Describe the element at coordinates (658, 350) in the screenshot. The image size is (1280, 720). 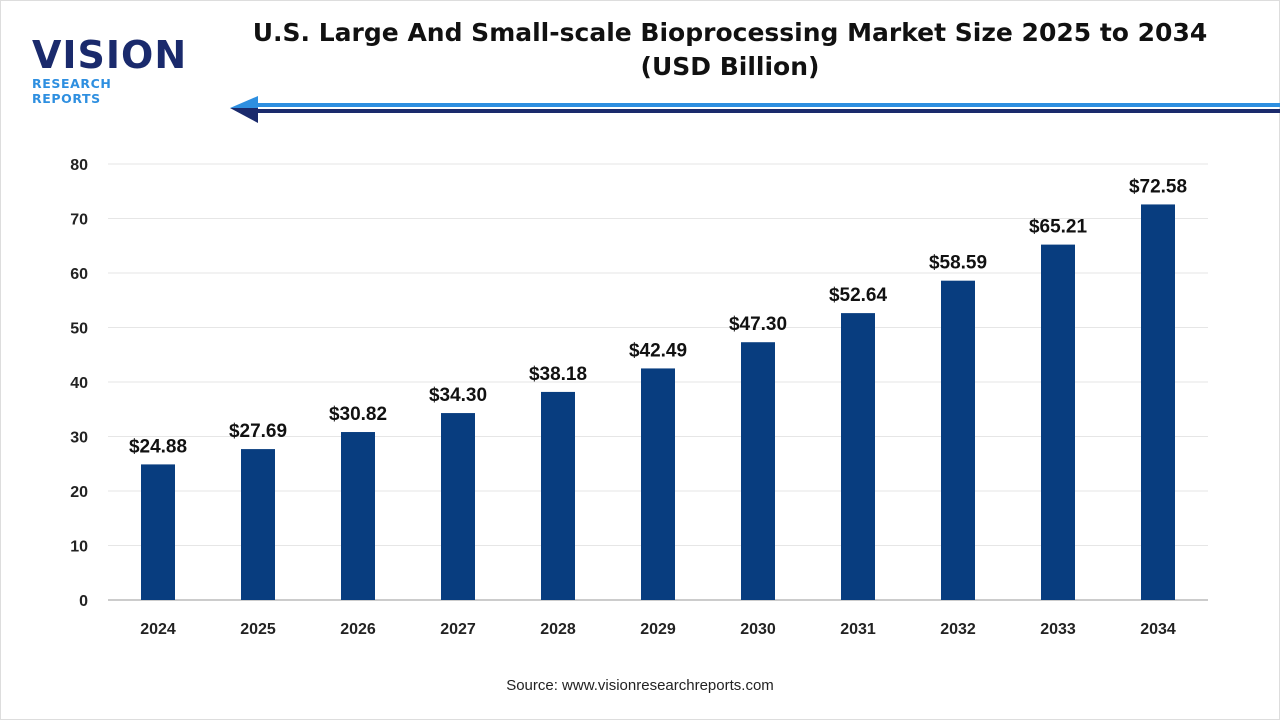
I see `data-label-2029: $42.49` at that location.